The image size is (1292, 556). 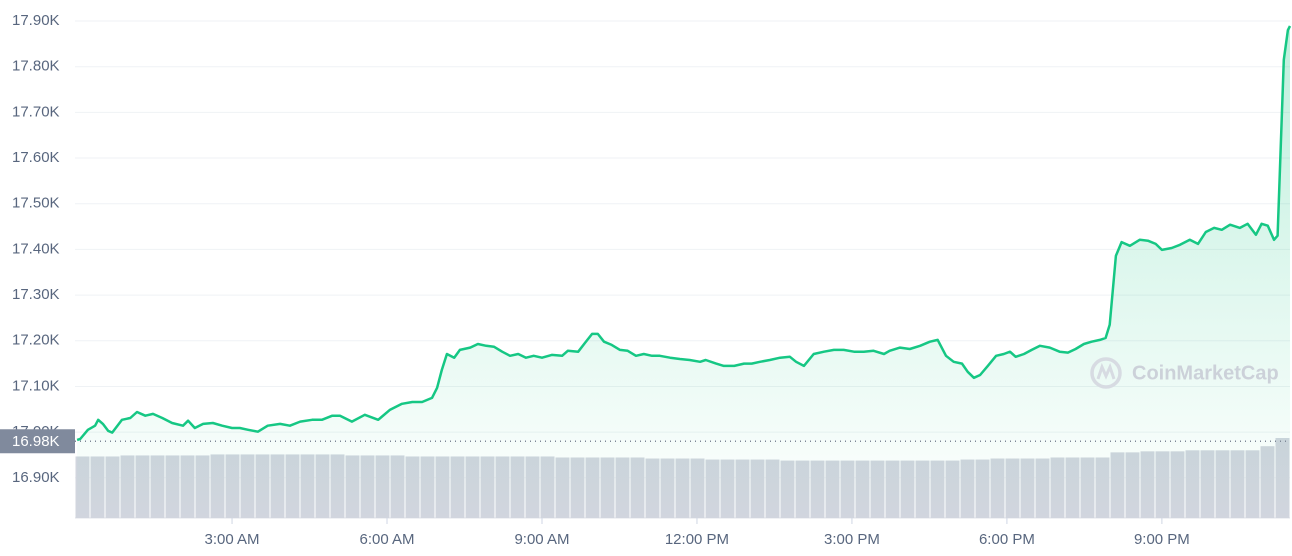 I want to click on watermark: CoinMarketCap, so click(x=1184, y=373).